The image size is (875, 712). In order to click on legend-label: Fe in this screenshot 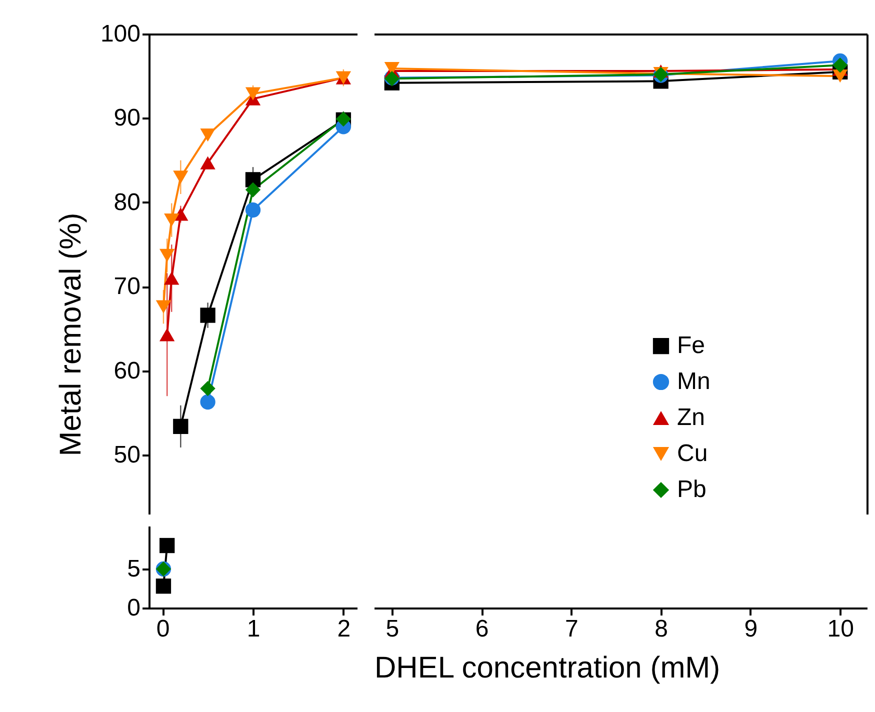, I will do `click(691, 345)`.